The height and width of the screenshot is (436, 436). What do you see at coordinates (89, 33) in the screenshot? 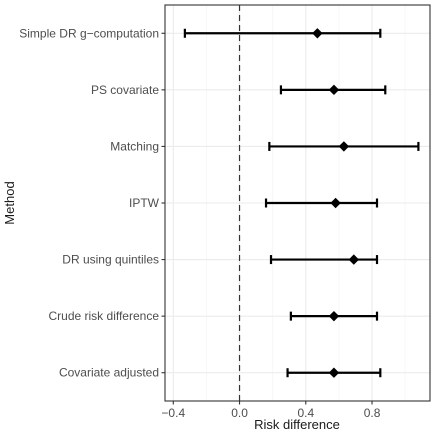
I see `y-tick-label: Simple DR g−computation` at bounding box center [89, 33].